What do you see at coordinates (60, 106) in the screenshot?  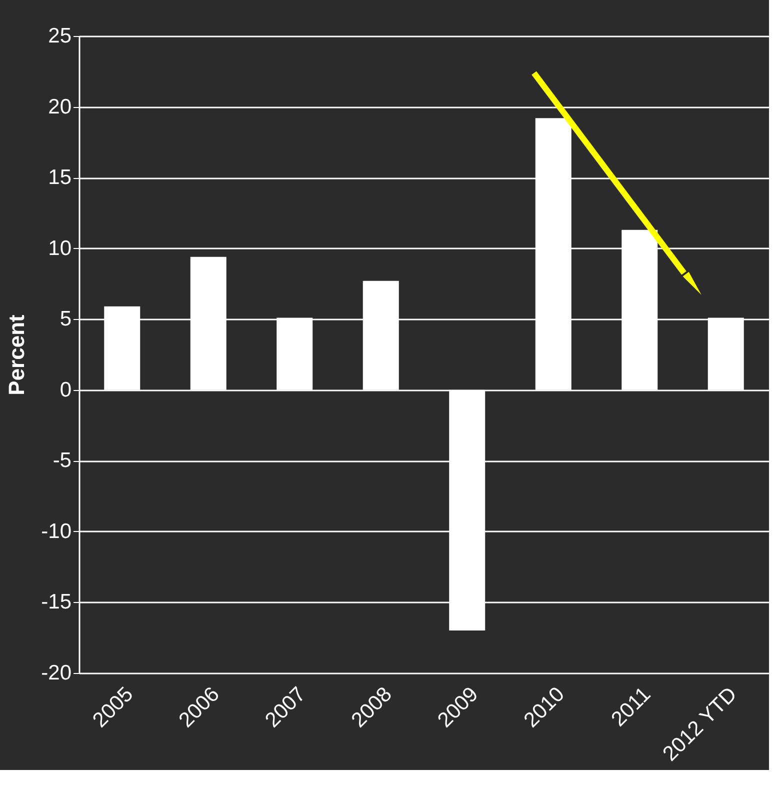 I see `y-tick-label: 20` at bounding box center [60, 106].